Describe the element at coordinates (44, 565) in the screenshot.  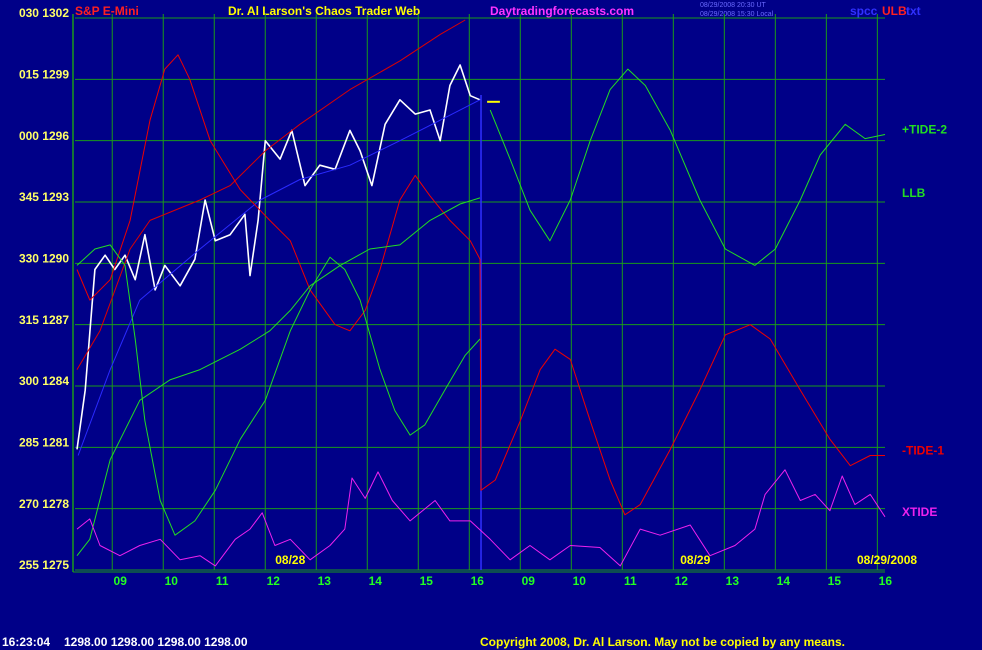
I see `y-tick-label: 255 1275` at that location.